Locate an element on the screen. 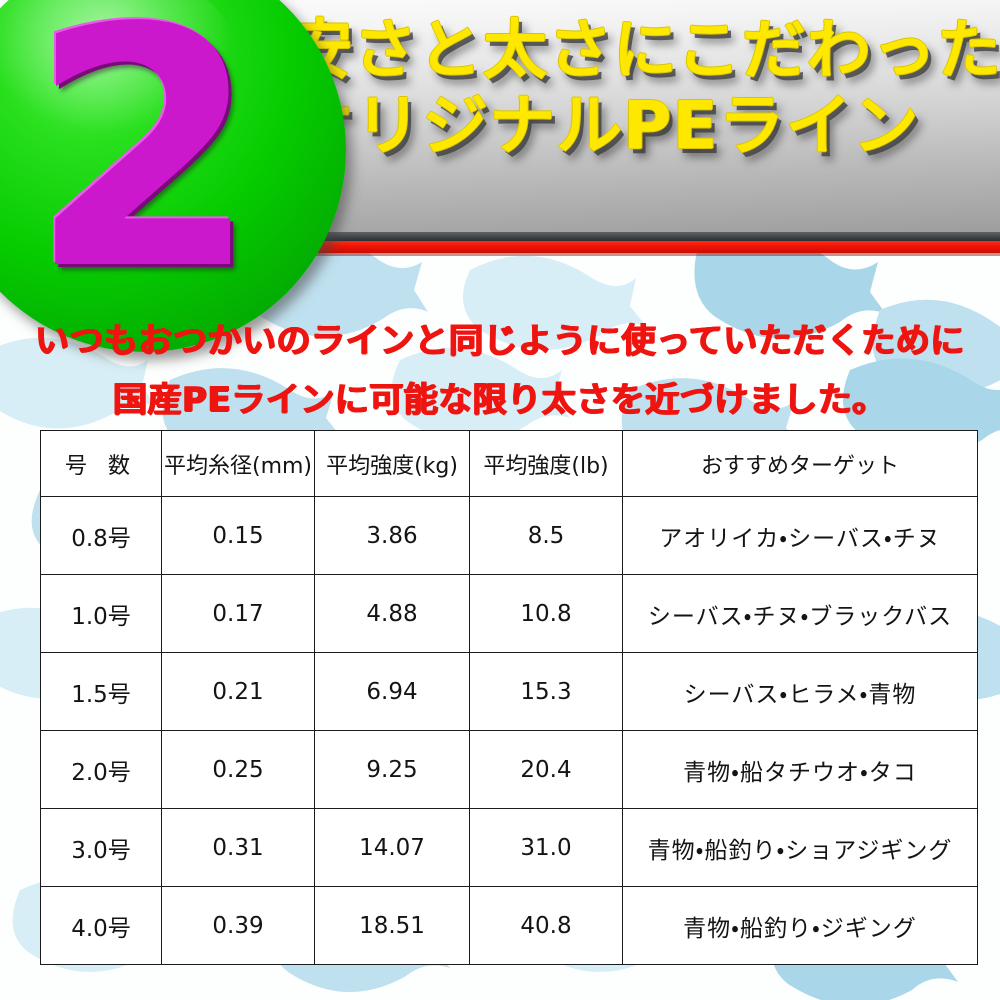 The image size is (1000, 1000). cell-diameter: 0.25 is located at coordinates (238, 769).